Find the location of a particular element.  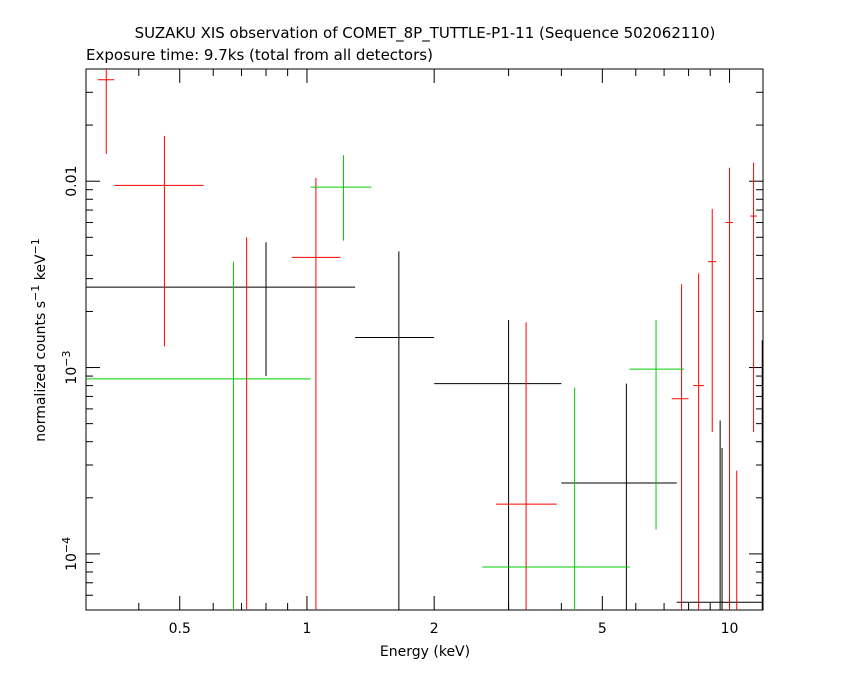

y-axis-label-base: normalized counts s is located at coordinates (41, 371).